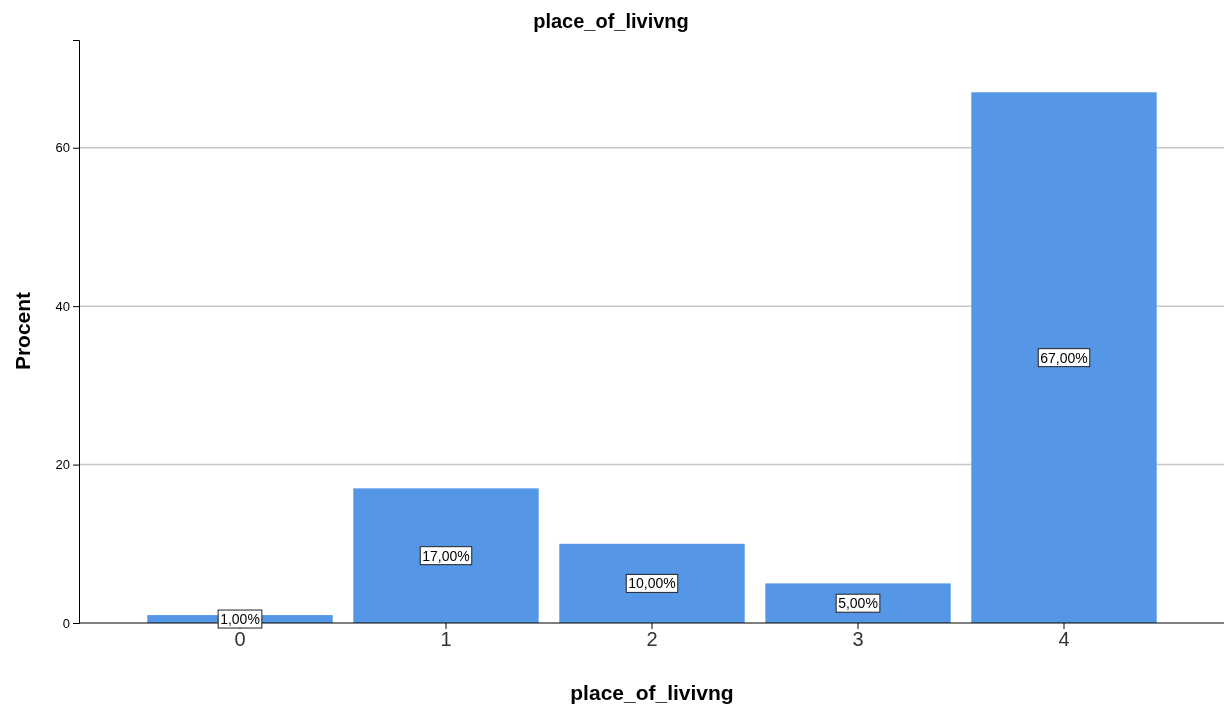  What do you see at coordinates (611, 21) in the screenshot?
I see `chart-title: place_of_livivng` at bounding box center [611, 21].